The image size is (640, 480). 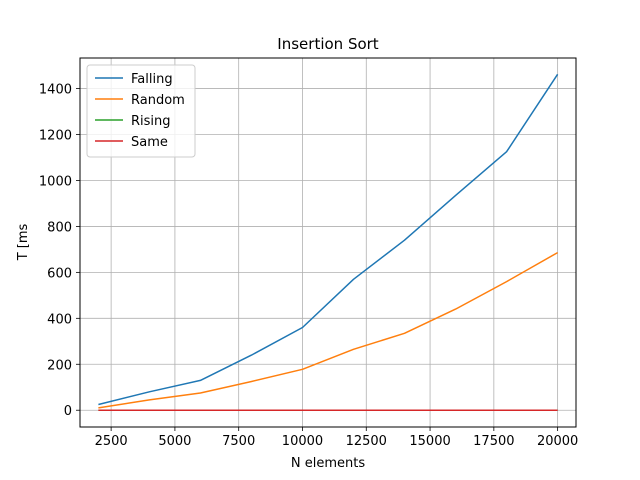 What do you see at coordinates (59, 319) in the screenshot?
I see `y-tick-label: 400` at bounding box center [59, 319].